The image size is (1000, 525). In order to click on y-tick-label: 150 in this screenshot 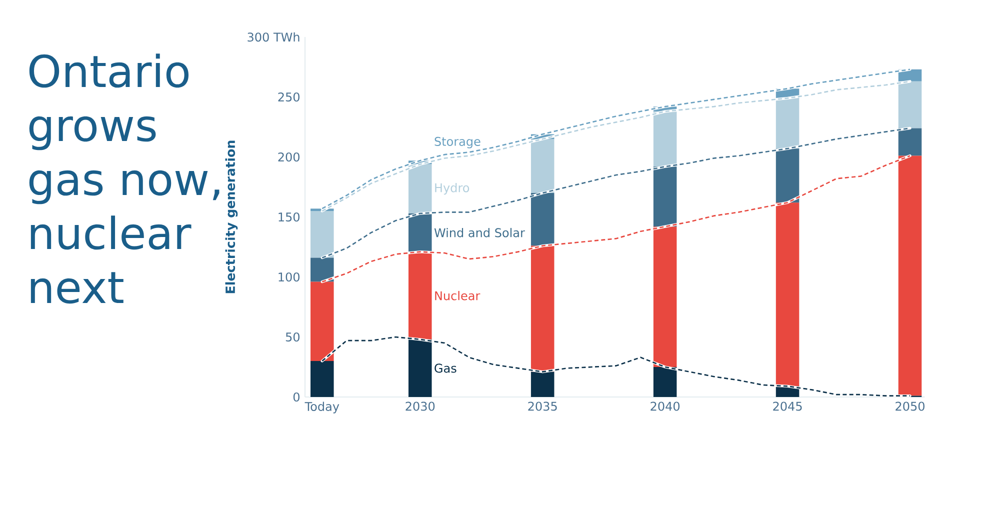, I will do `click(289, 217)`.